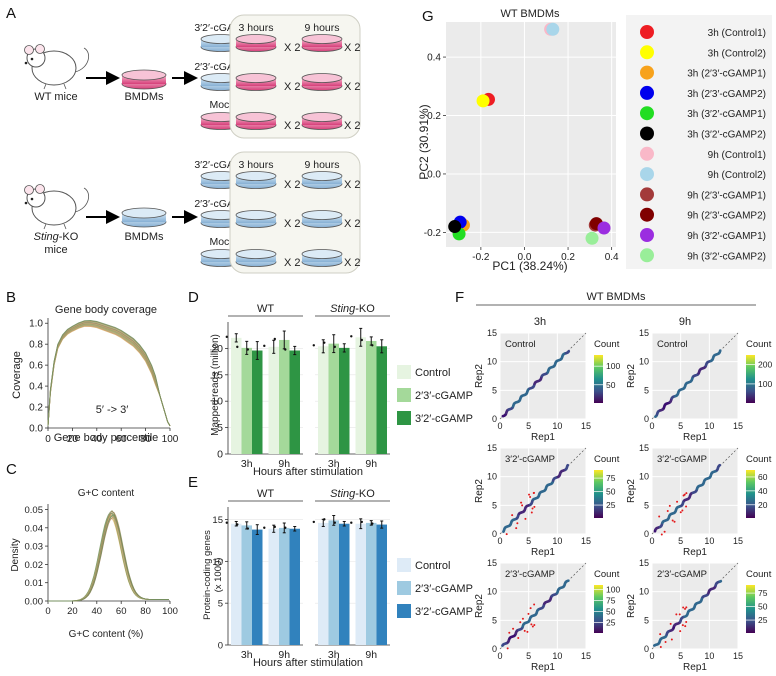 This screenshot has width=776, height=676. Describe the element at coordinates (108, 557) in the screenshot. I see `panel-c-density-line` at that location.